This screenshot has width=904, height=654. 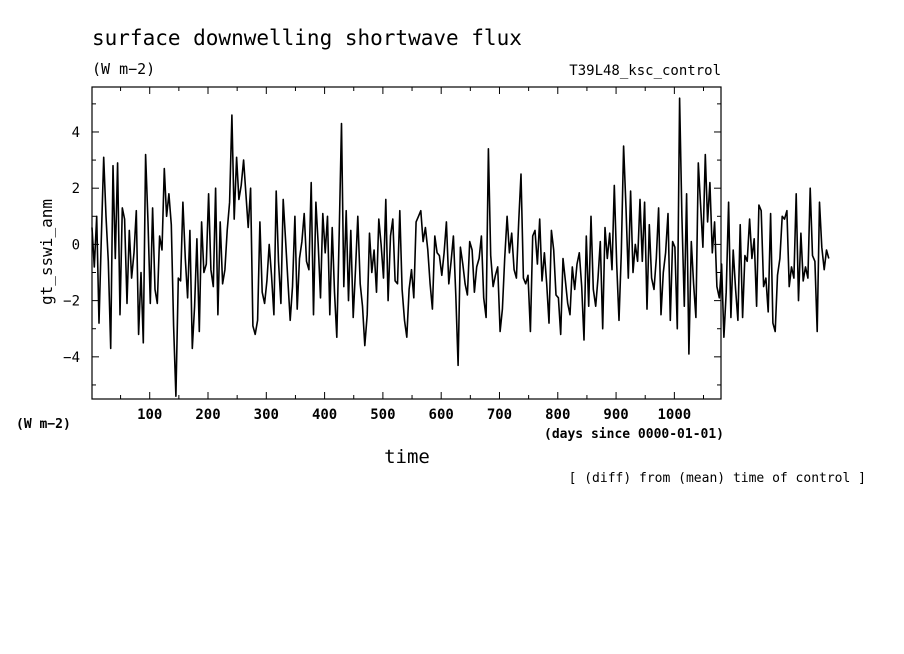 What do you see at coordinates (499, 415) in the screenshot?
I see `x-tick-label: 700` at bounding box center [499, 415].